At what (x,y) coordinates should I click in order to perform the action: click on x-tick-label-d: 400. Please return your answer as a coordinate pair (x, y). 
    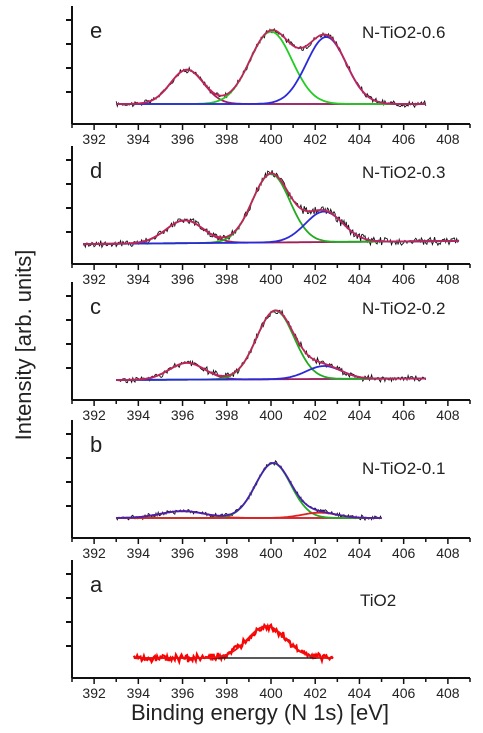
    Looking at the image, I should click on (271, 279).